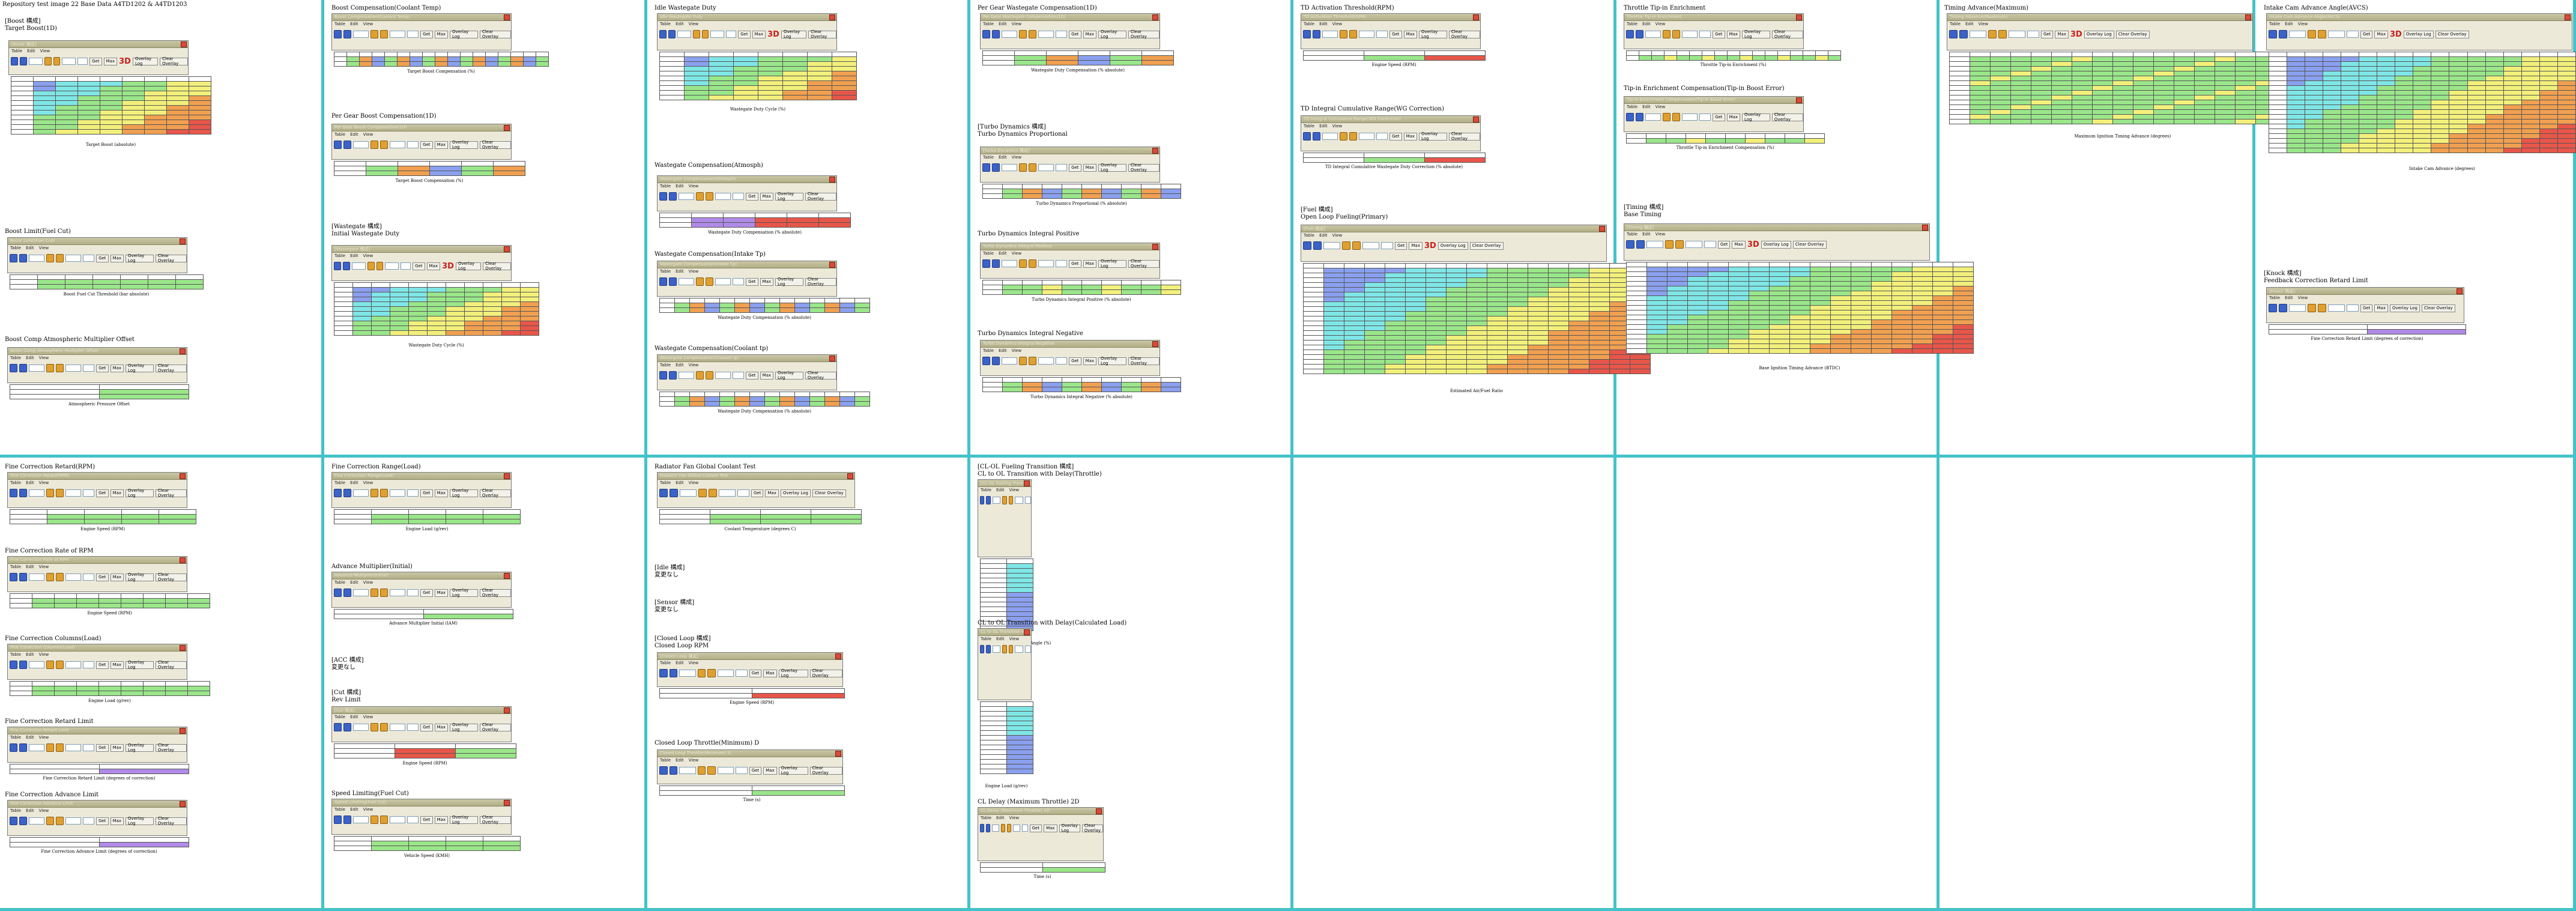  Describe the element at coordinates (773, 34) in the screenshot. I see `view-3d-button: 3D` at that location.